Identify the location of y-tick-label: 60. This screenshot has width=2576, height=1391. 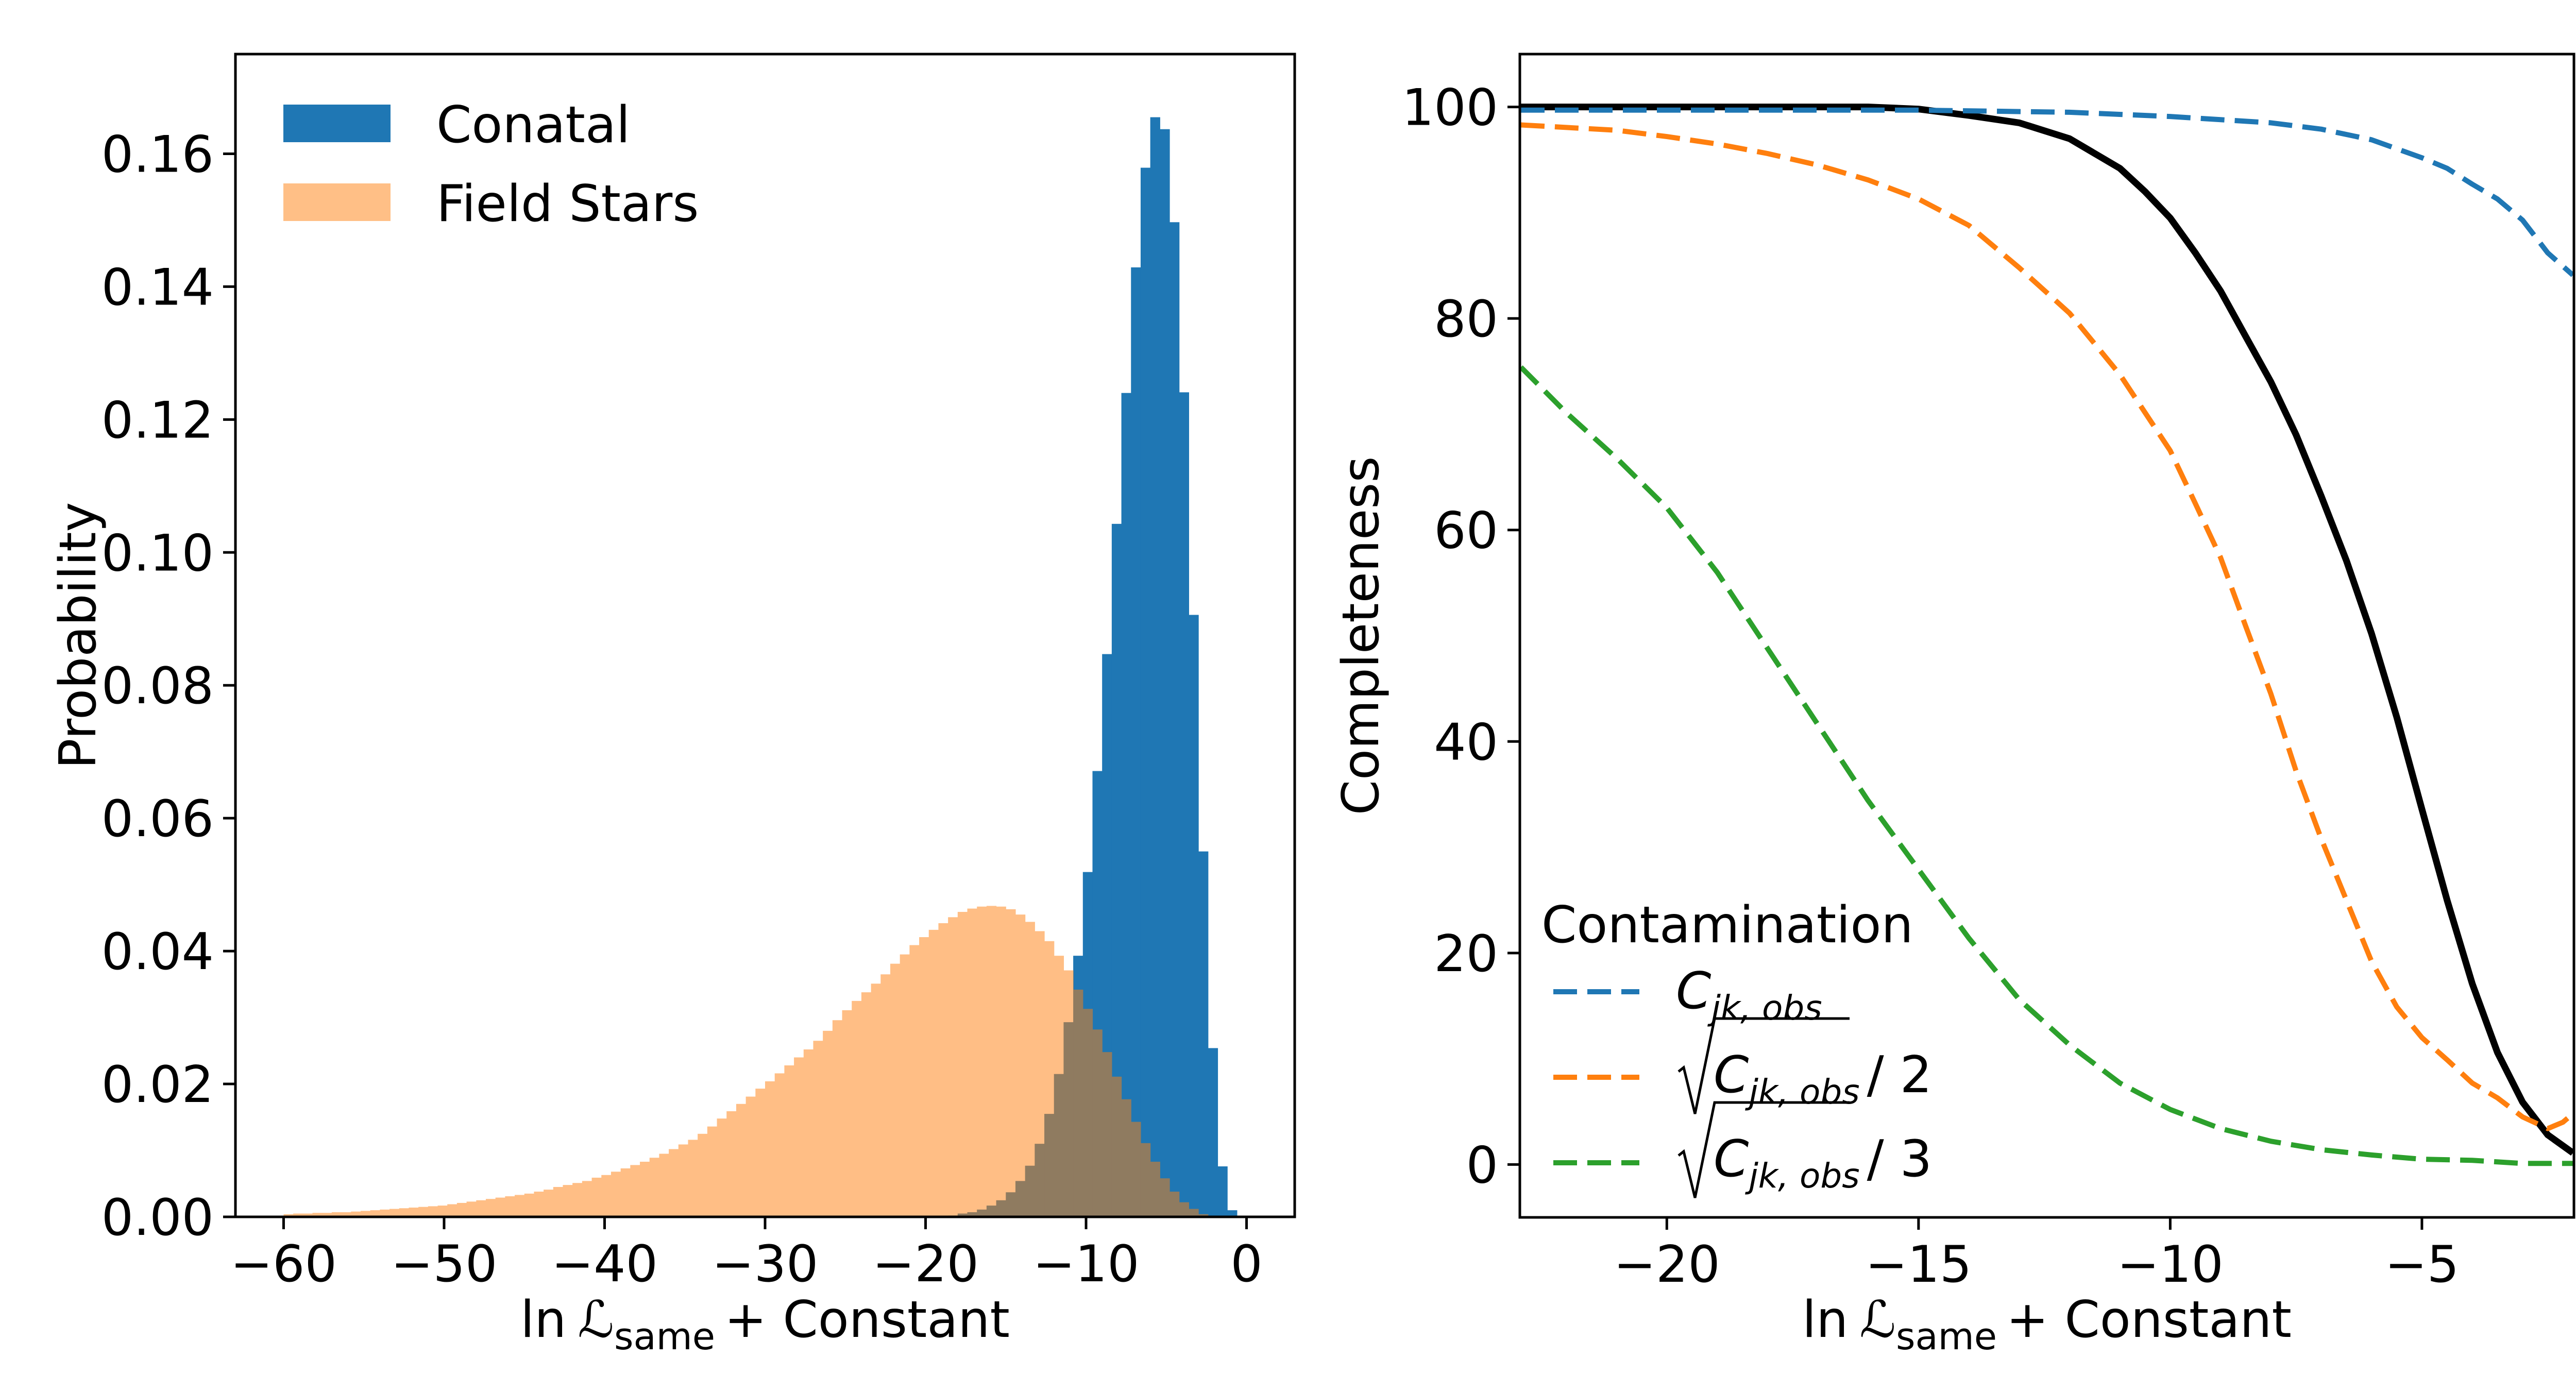
(1466, 531).